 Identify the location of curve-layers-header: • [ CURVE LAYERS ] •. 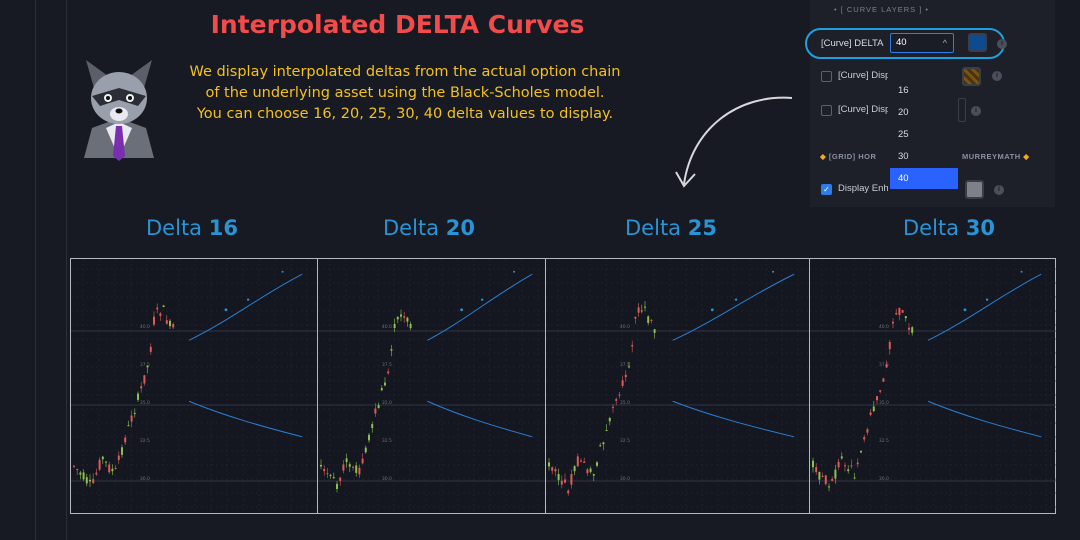
(881, 9).